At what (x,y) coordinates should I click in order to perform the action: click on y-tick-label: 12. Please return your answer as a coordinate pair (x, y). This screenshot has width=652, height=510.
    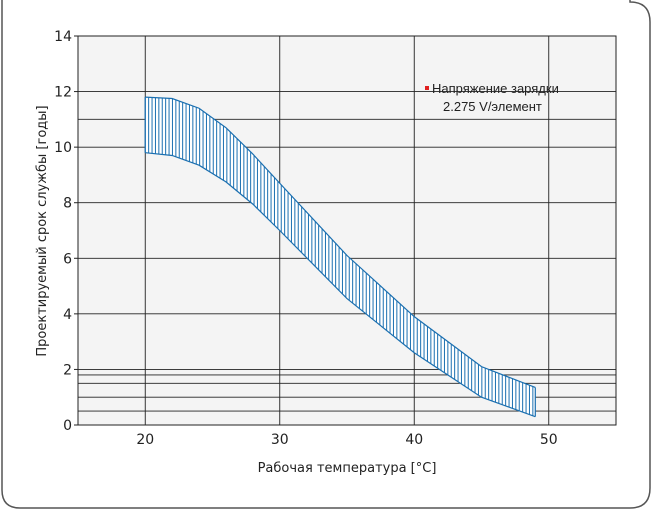
    Looking at the image, I should click on (63, 93).